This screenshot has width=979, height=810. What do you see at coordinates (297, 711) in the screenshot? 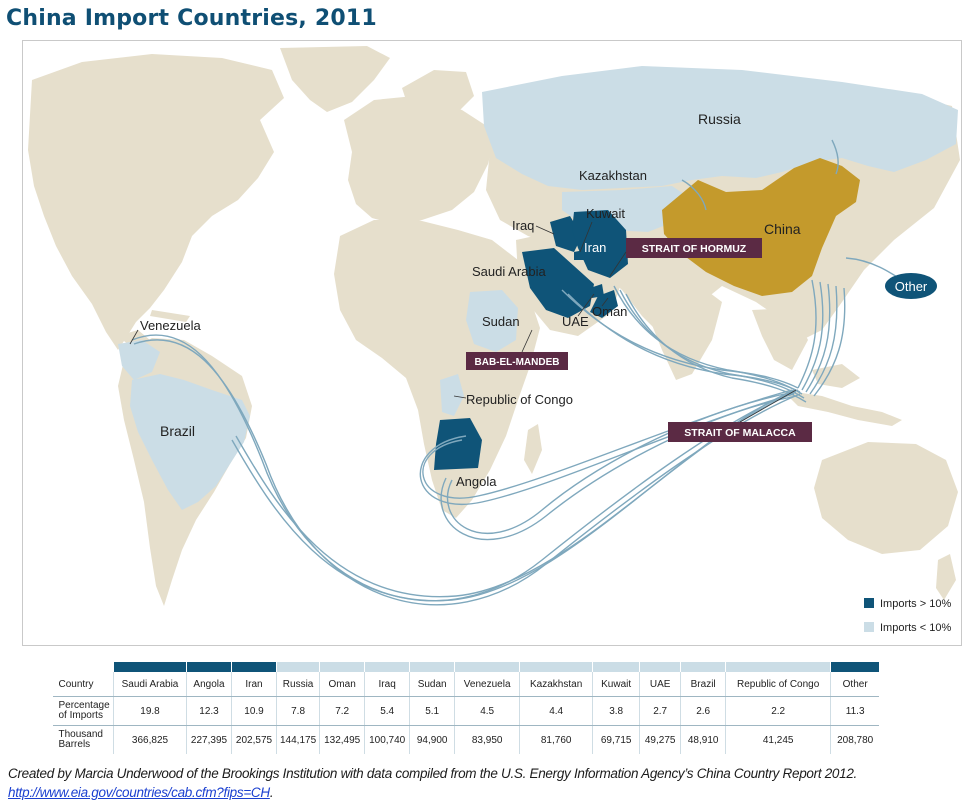
I see `percentage-cell: 7.8` at bounding box center [297, 711].